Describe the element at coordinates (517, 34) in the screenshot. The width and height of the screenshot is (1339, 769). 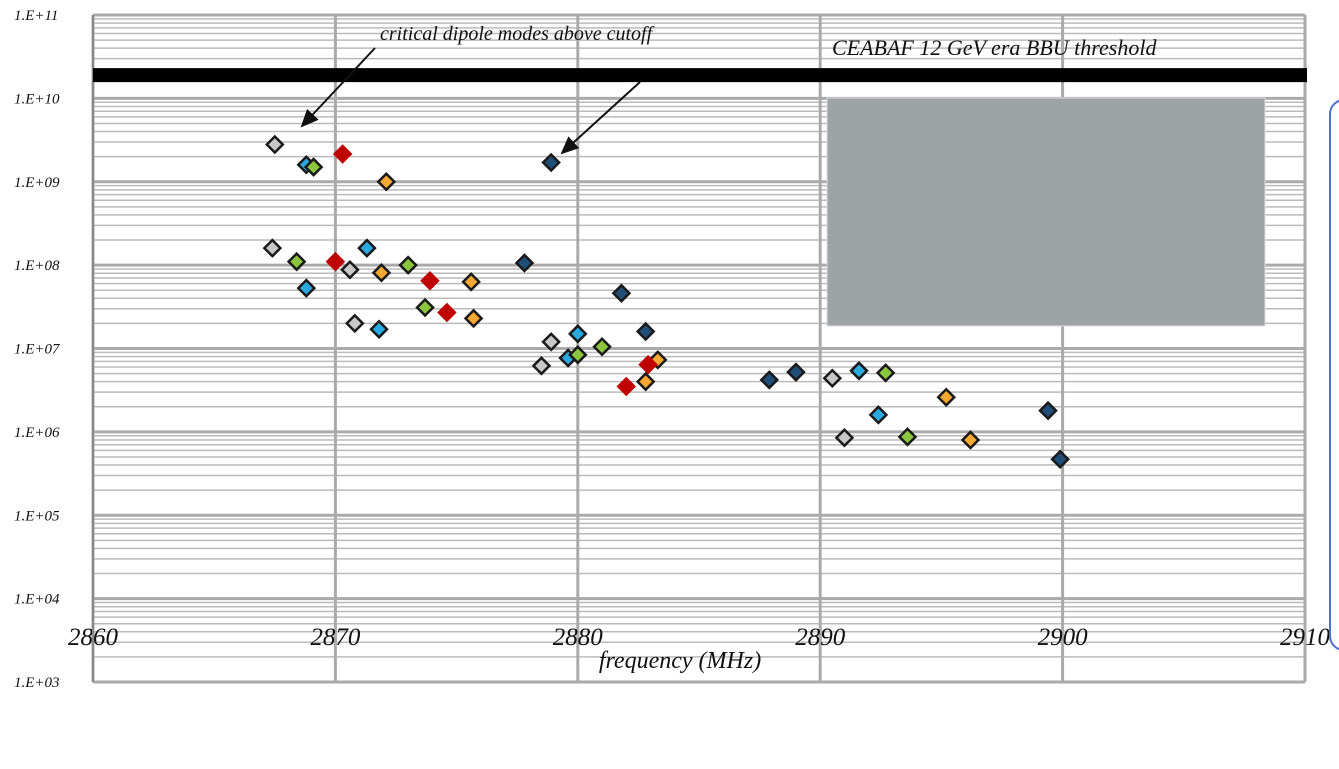
I see `annotation: critical dipole modes above cutoff` at that location.